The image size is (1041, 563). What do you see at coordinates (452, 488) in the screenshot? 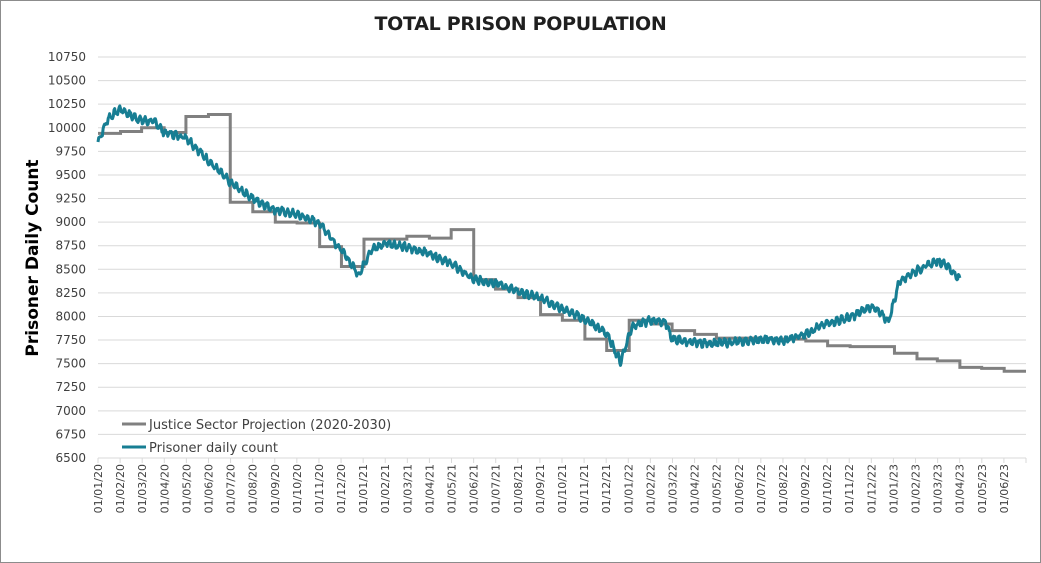
I see `x-tick-label: 01/05/21` at bounding box center [452, 488].